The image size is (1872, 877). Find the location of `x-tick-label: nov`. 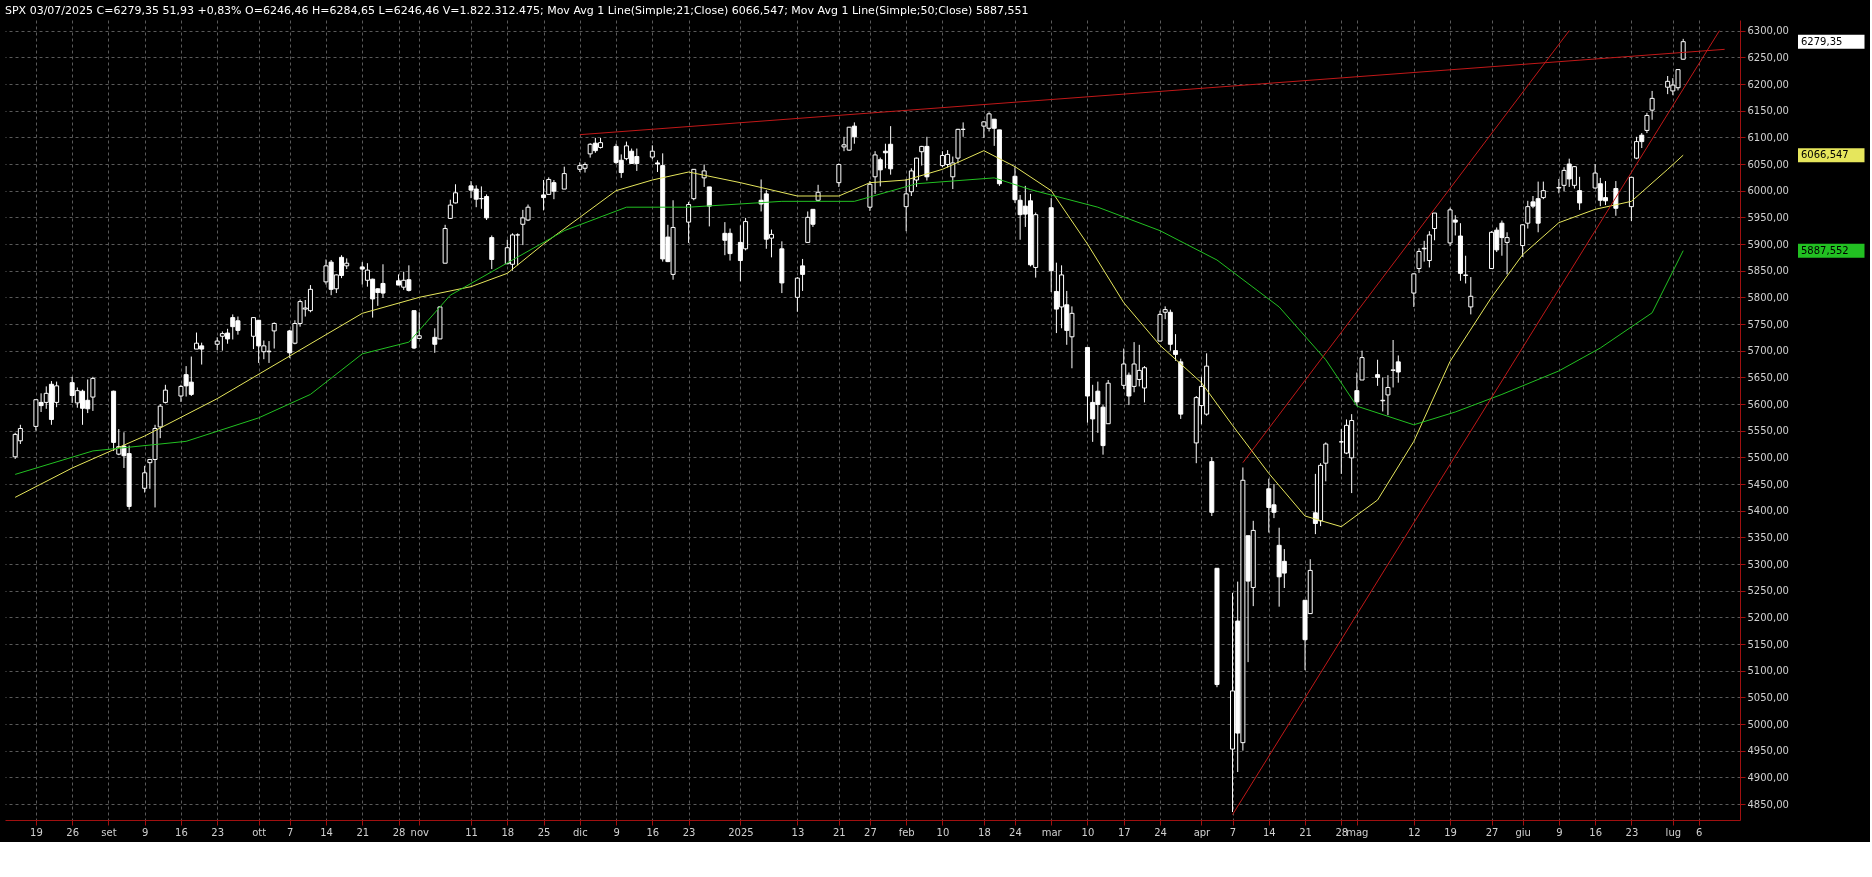

x-tick-label: nov is located at coordinates (419, 832).